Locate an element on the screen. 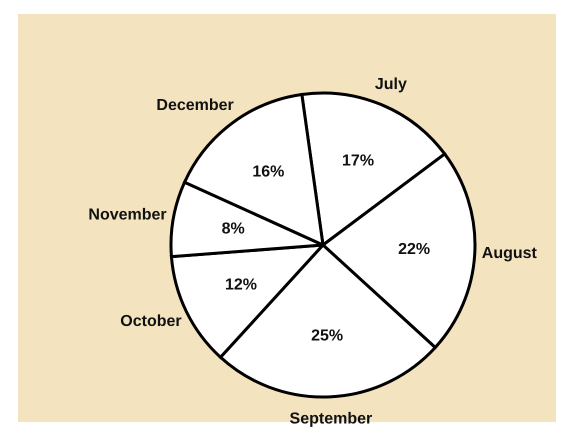 Image resolution: width=572 pixels, height=435 pixels. data-label: 12% is located at coordinates (241, 285).